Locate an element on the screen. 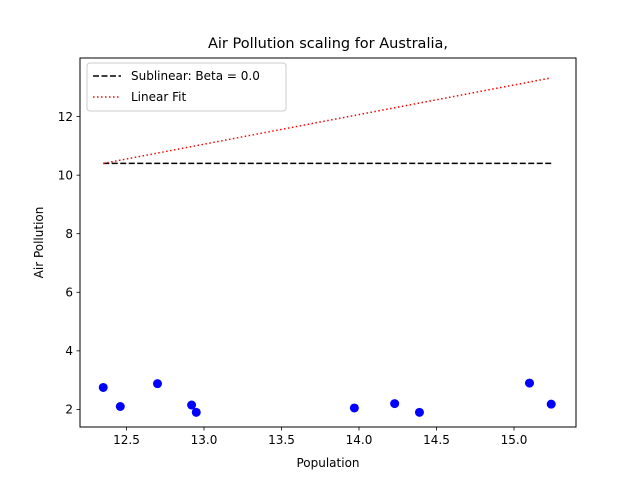 Image resolution: width=640 pixels, height=480 pixels. legend: Sublinear: Beta = 0.0 Linear Fit is located at coordinates (186, 87).